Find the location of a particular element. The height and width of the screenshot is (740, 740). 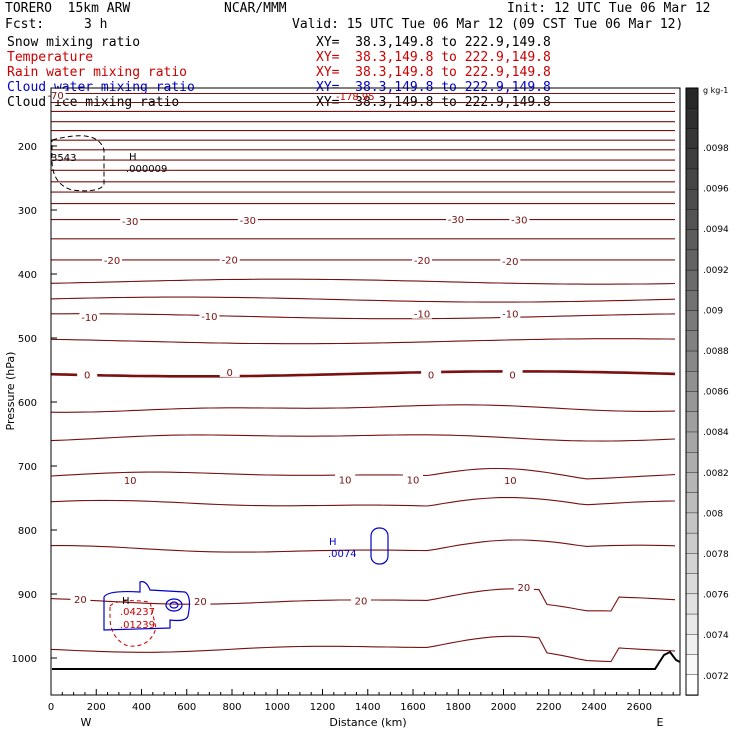

x-tick-label: 2600 is located at coordinates (639, 707).